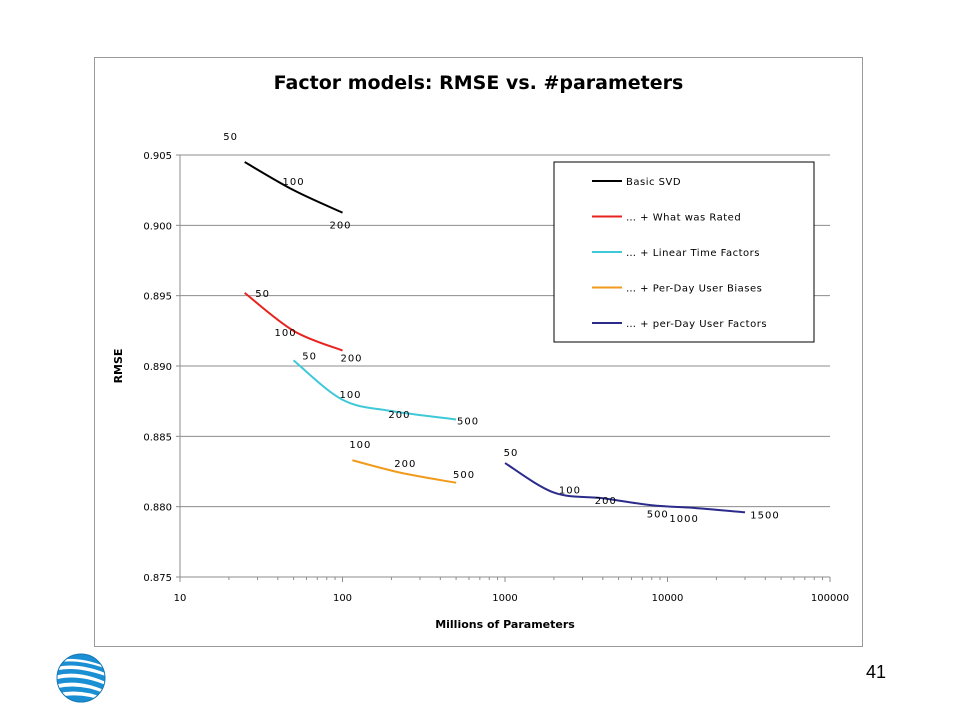 The height and width of the screenshot is (720, 960). Describe the element at coordinates (694, 289) in the screenshot. I see `legend-label: … + Per-Day User Biases` at that location.